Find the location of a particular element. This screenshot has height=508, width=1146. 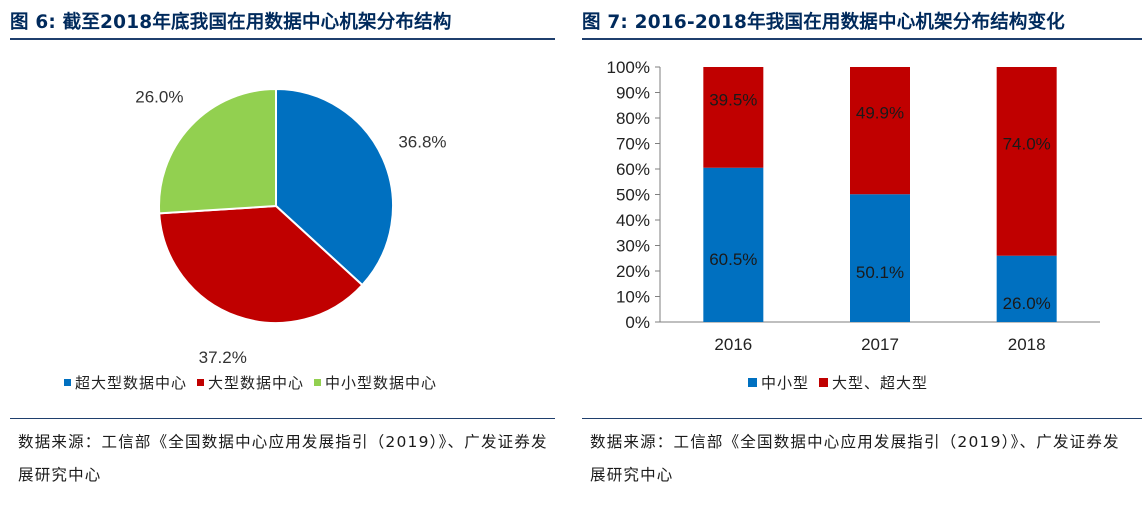

y-tick-label: 80% is located at coordinates (633, 118).